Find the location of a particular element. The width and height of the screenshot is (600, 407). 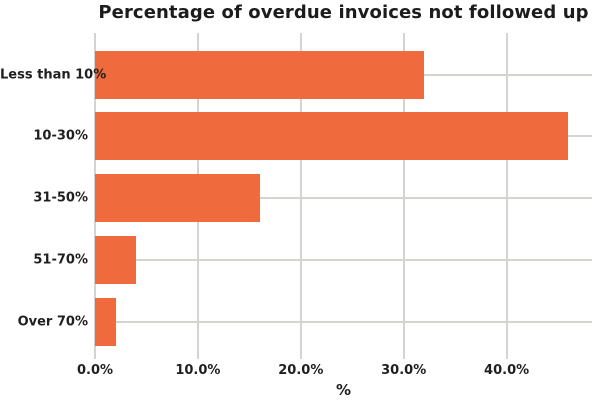

x-tick-label: 40.0% is located at coordinates (507, 370).